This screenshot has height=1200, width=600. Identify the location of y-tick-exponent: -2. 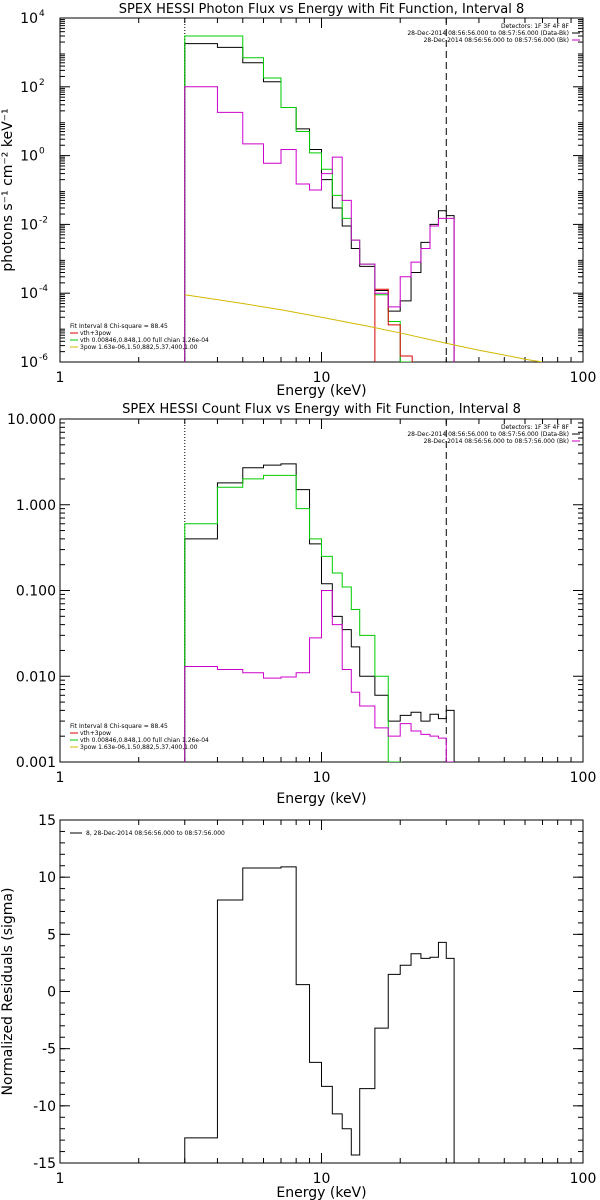
(43, 220).